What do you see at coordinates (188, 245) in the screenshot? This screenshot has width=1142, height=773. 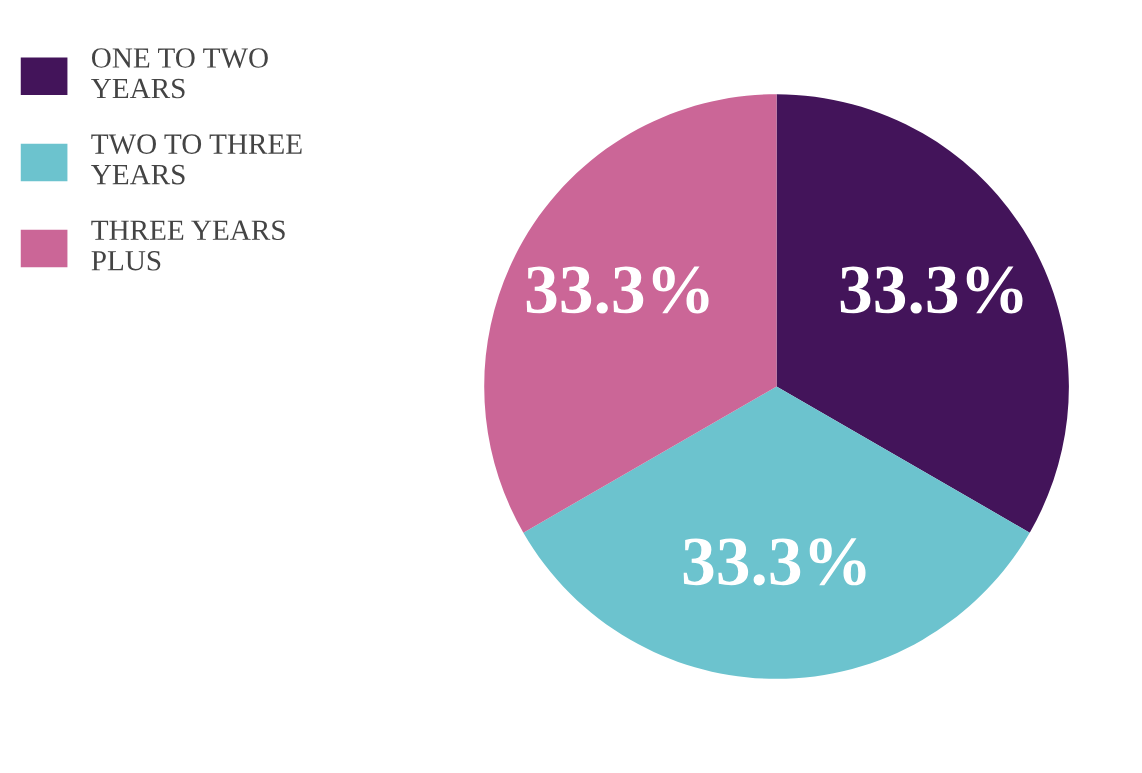 I see `legend-label: THREE YEARS PLUS` at bounding box center [188, 245].